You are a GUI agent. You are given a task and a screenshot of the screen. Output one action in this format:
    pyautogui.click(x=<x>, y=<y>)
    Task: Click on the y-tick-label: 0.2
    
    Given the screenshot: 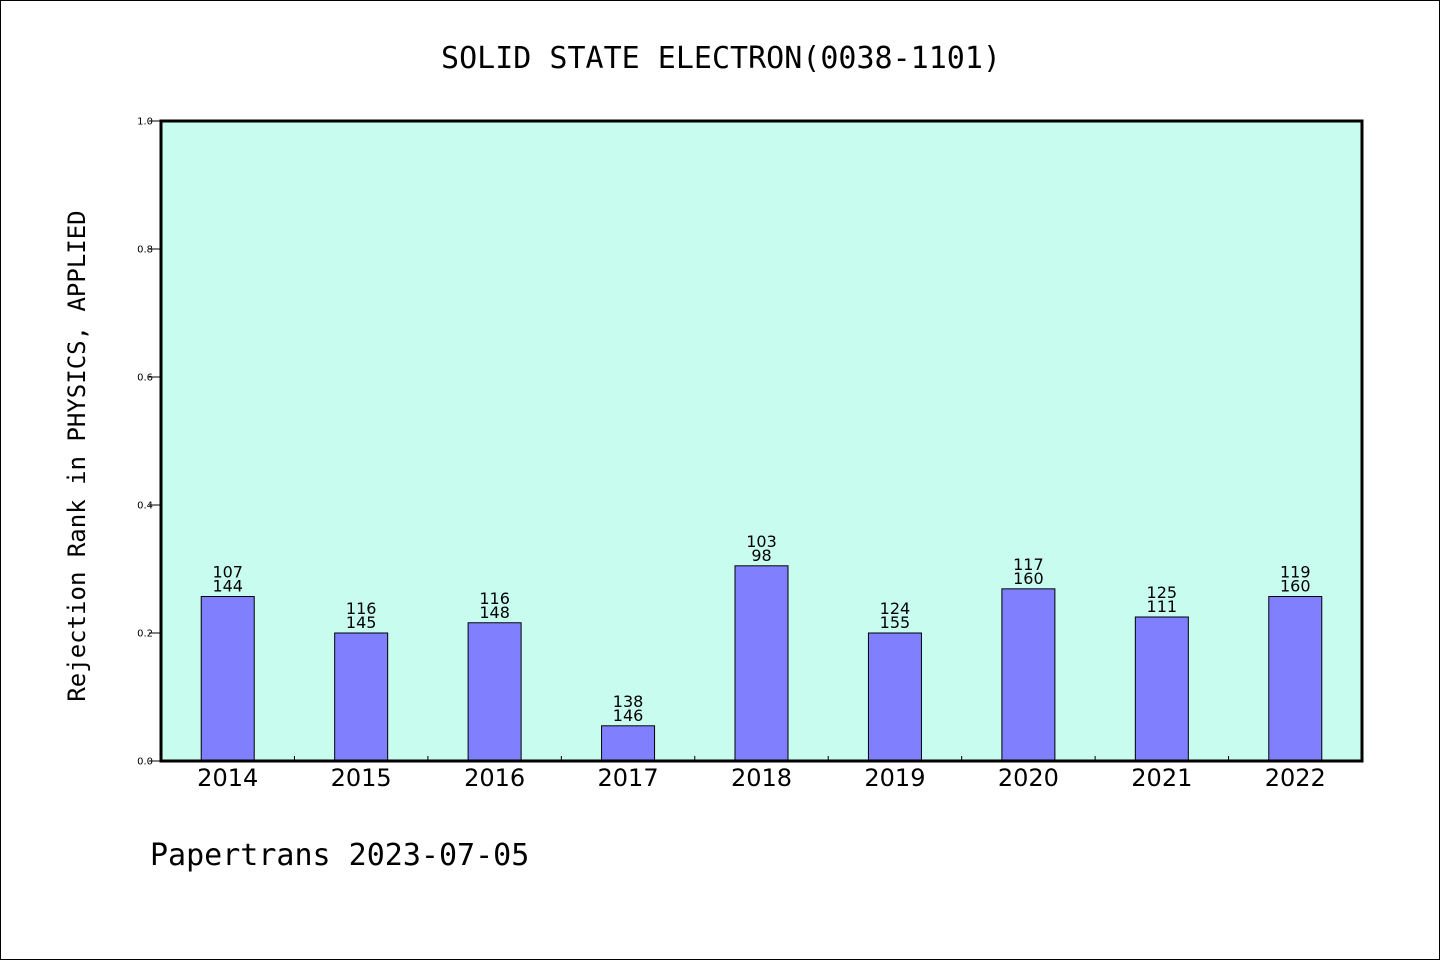 What is the action you would take?
    pyautogui.click(x=145, y=634)
    